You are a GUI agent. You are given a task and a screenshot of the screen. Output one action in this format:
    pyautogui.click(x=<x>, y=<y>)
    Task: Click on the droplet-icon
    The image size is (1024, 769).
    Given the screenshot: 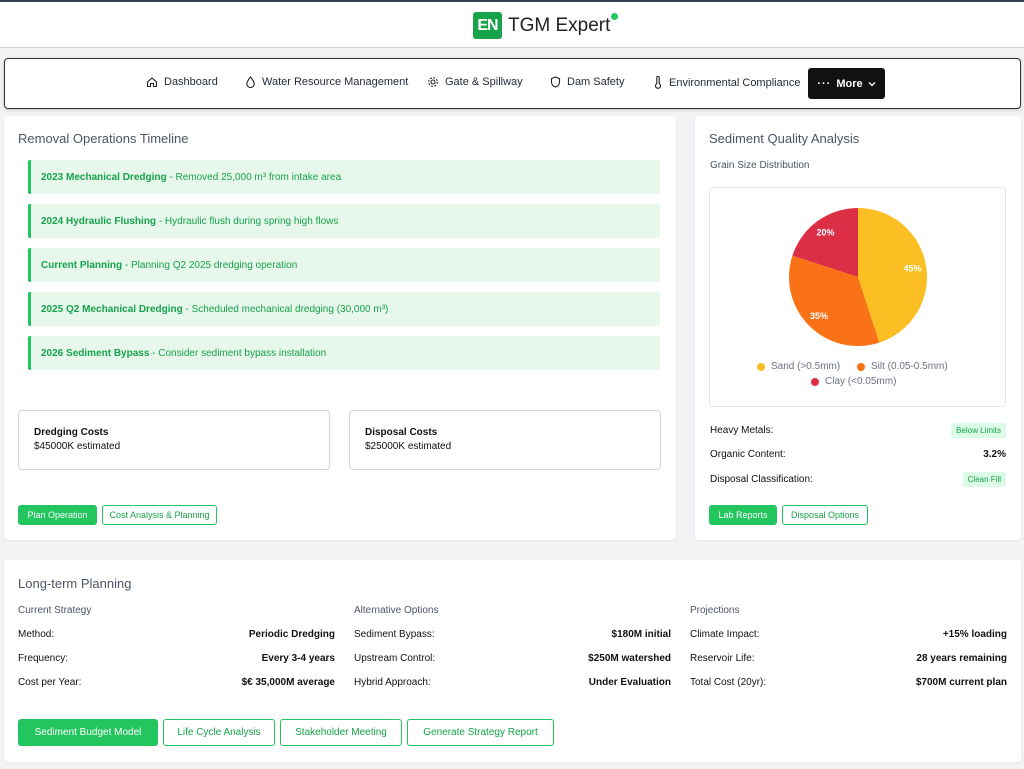 What is the action you would take?
    pyautogui.click(x=250, y=82)
    